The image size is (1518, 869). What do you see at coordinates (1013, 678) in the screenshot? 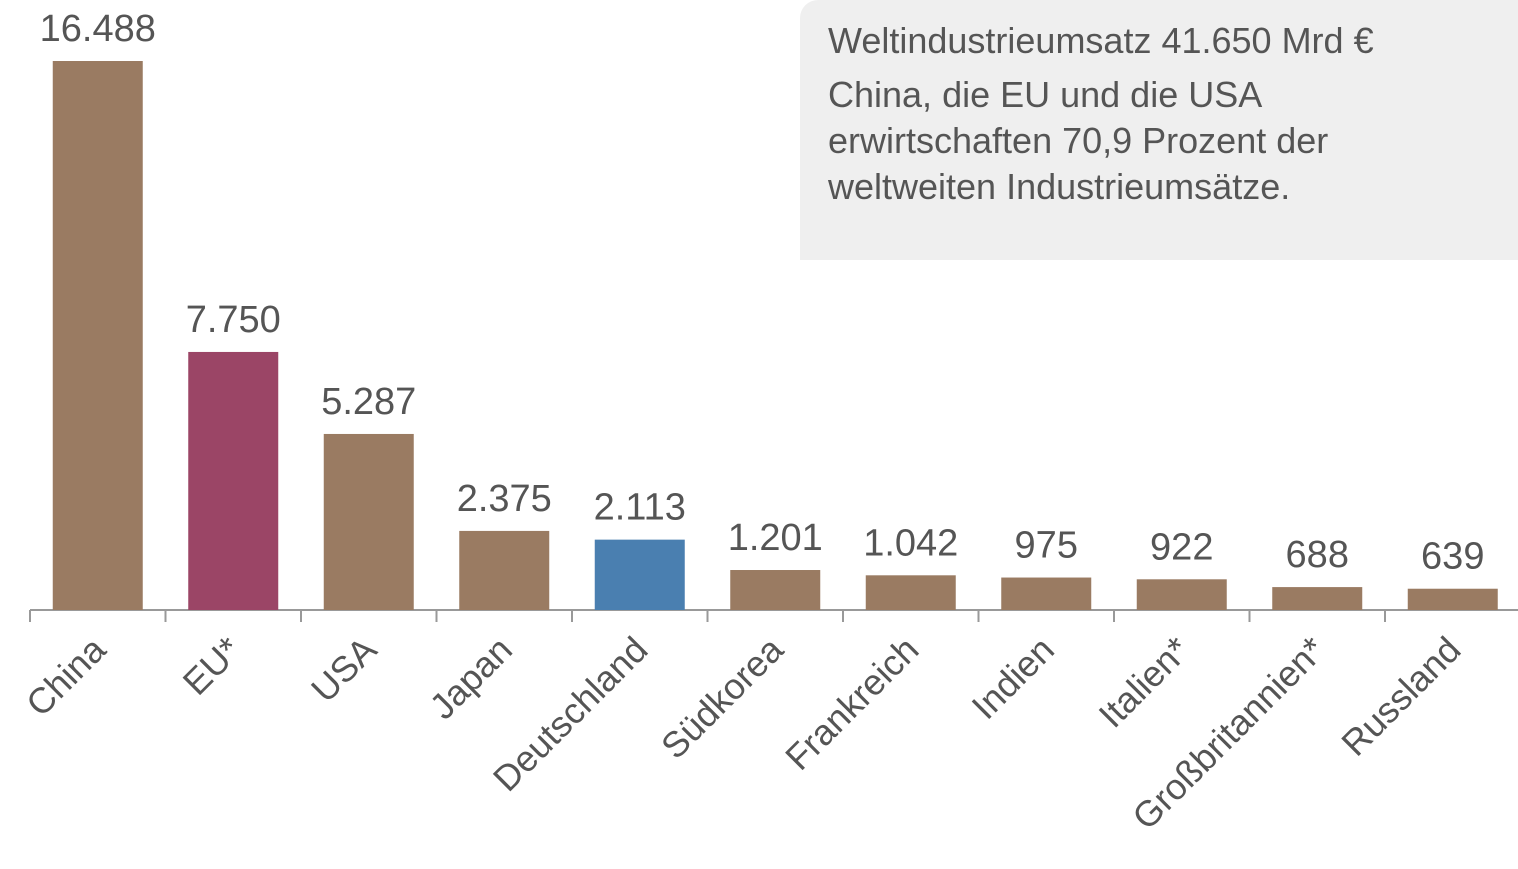
I see `x-tick-label: Indien` at bounding box center [1013, 678].